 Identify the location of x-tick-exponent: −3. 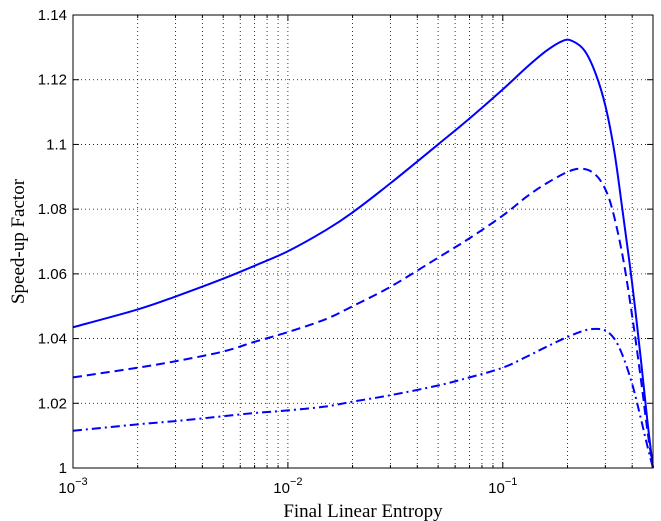
(81, 482).